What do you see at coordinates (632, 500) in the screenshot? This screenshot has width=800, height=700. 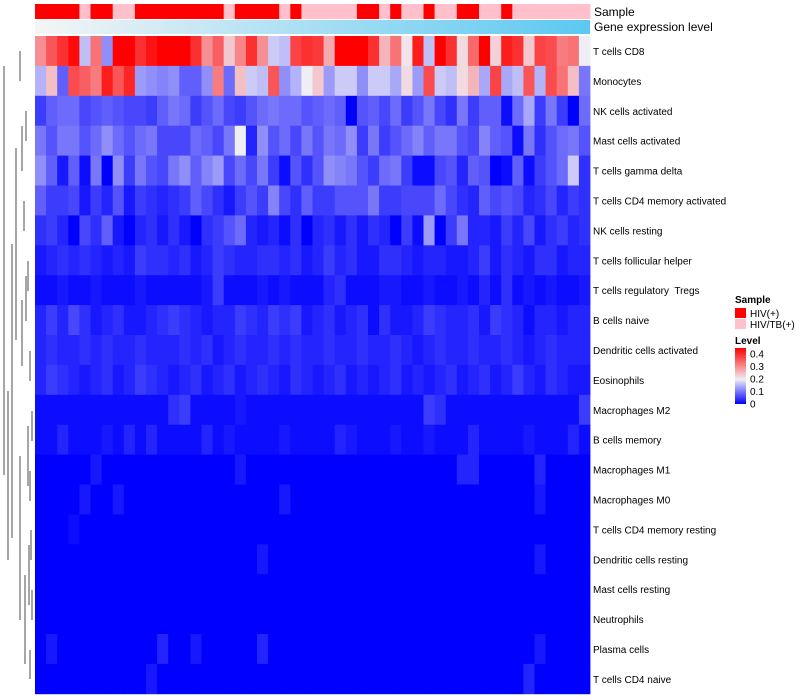 I see `row-label: Macrophages M0` at bounding box center [632, 500].